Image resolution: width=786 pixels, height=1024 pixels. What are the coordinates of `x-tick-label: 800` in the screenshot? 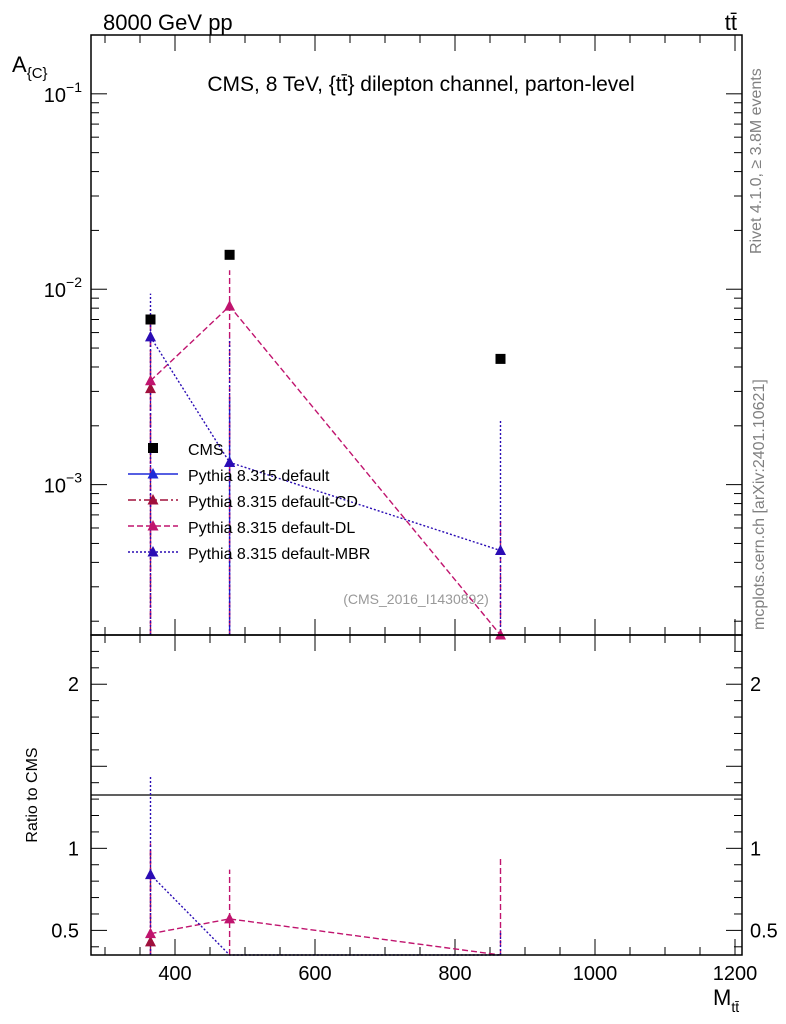 It's located at (454, 974).